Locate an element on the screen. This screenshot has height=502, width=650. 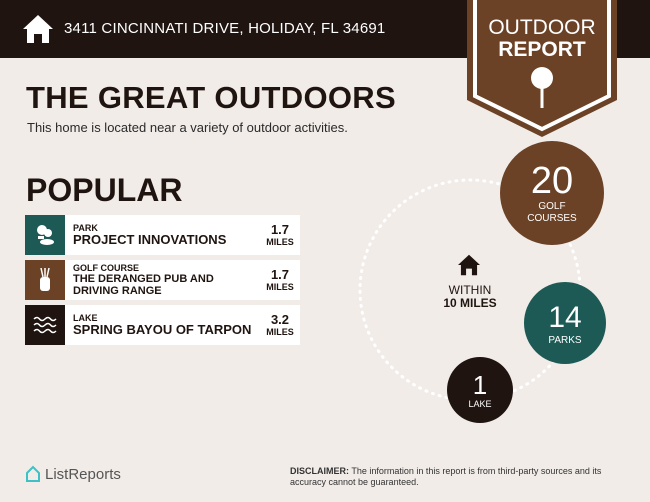
item-name: PROJECT INNOVATIONS is located at coordinates (150, 239).